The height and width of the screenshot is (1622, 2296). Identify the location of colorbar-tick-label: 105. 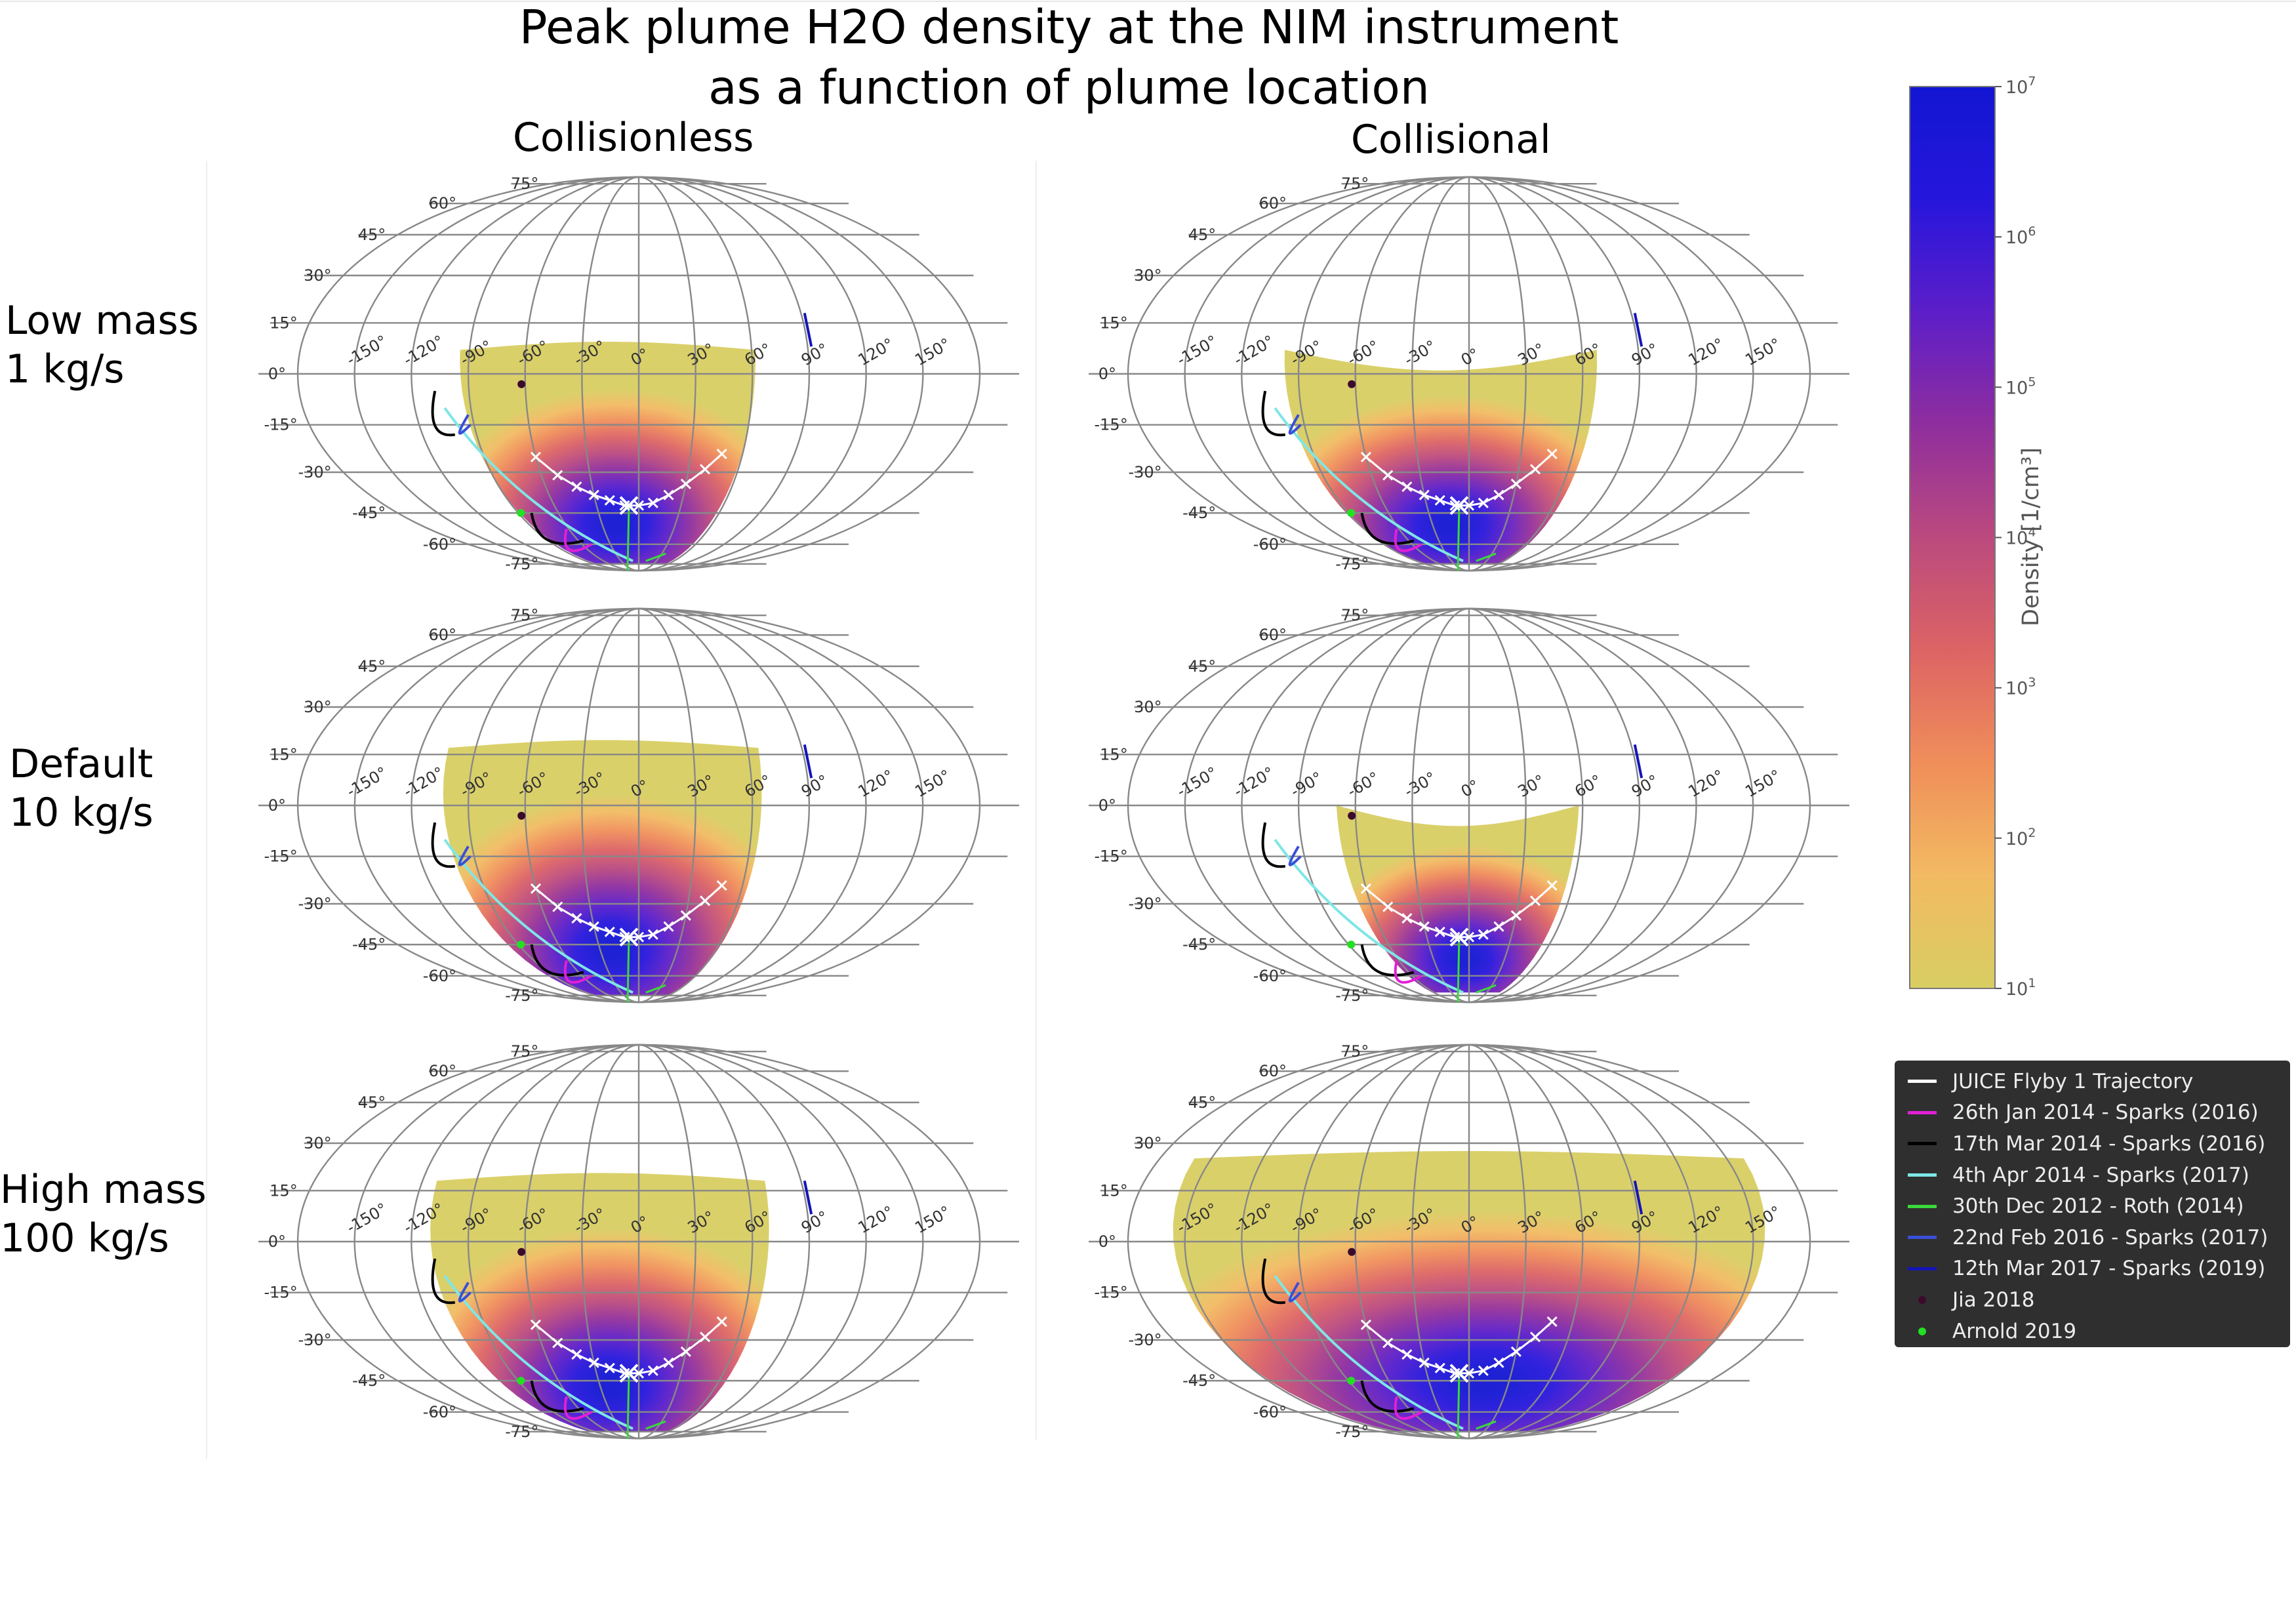
(2021, 387).